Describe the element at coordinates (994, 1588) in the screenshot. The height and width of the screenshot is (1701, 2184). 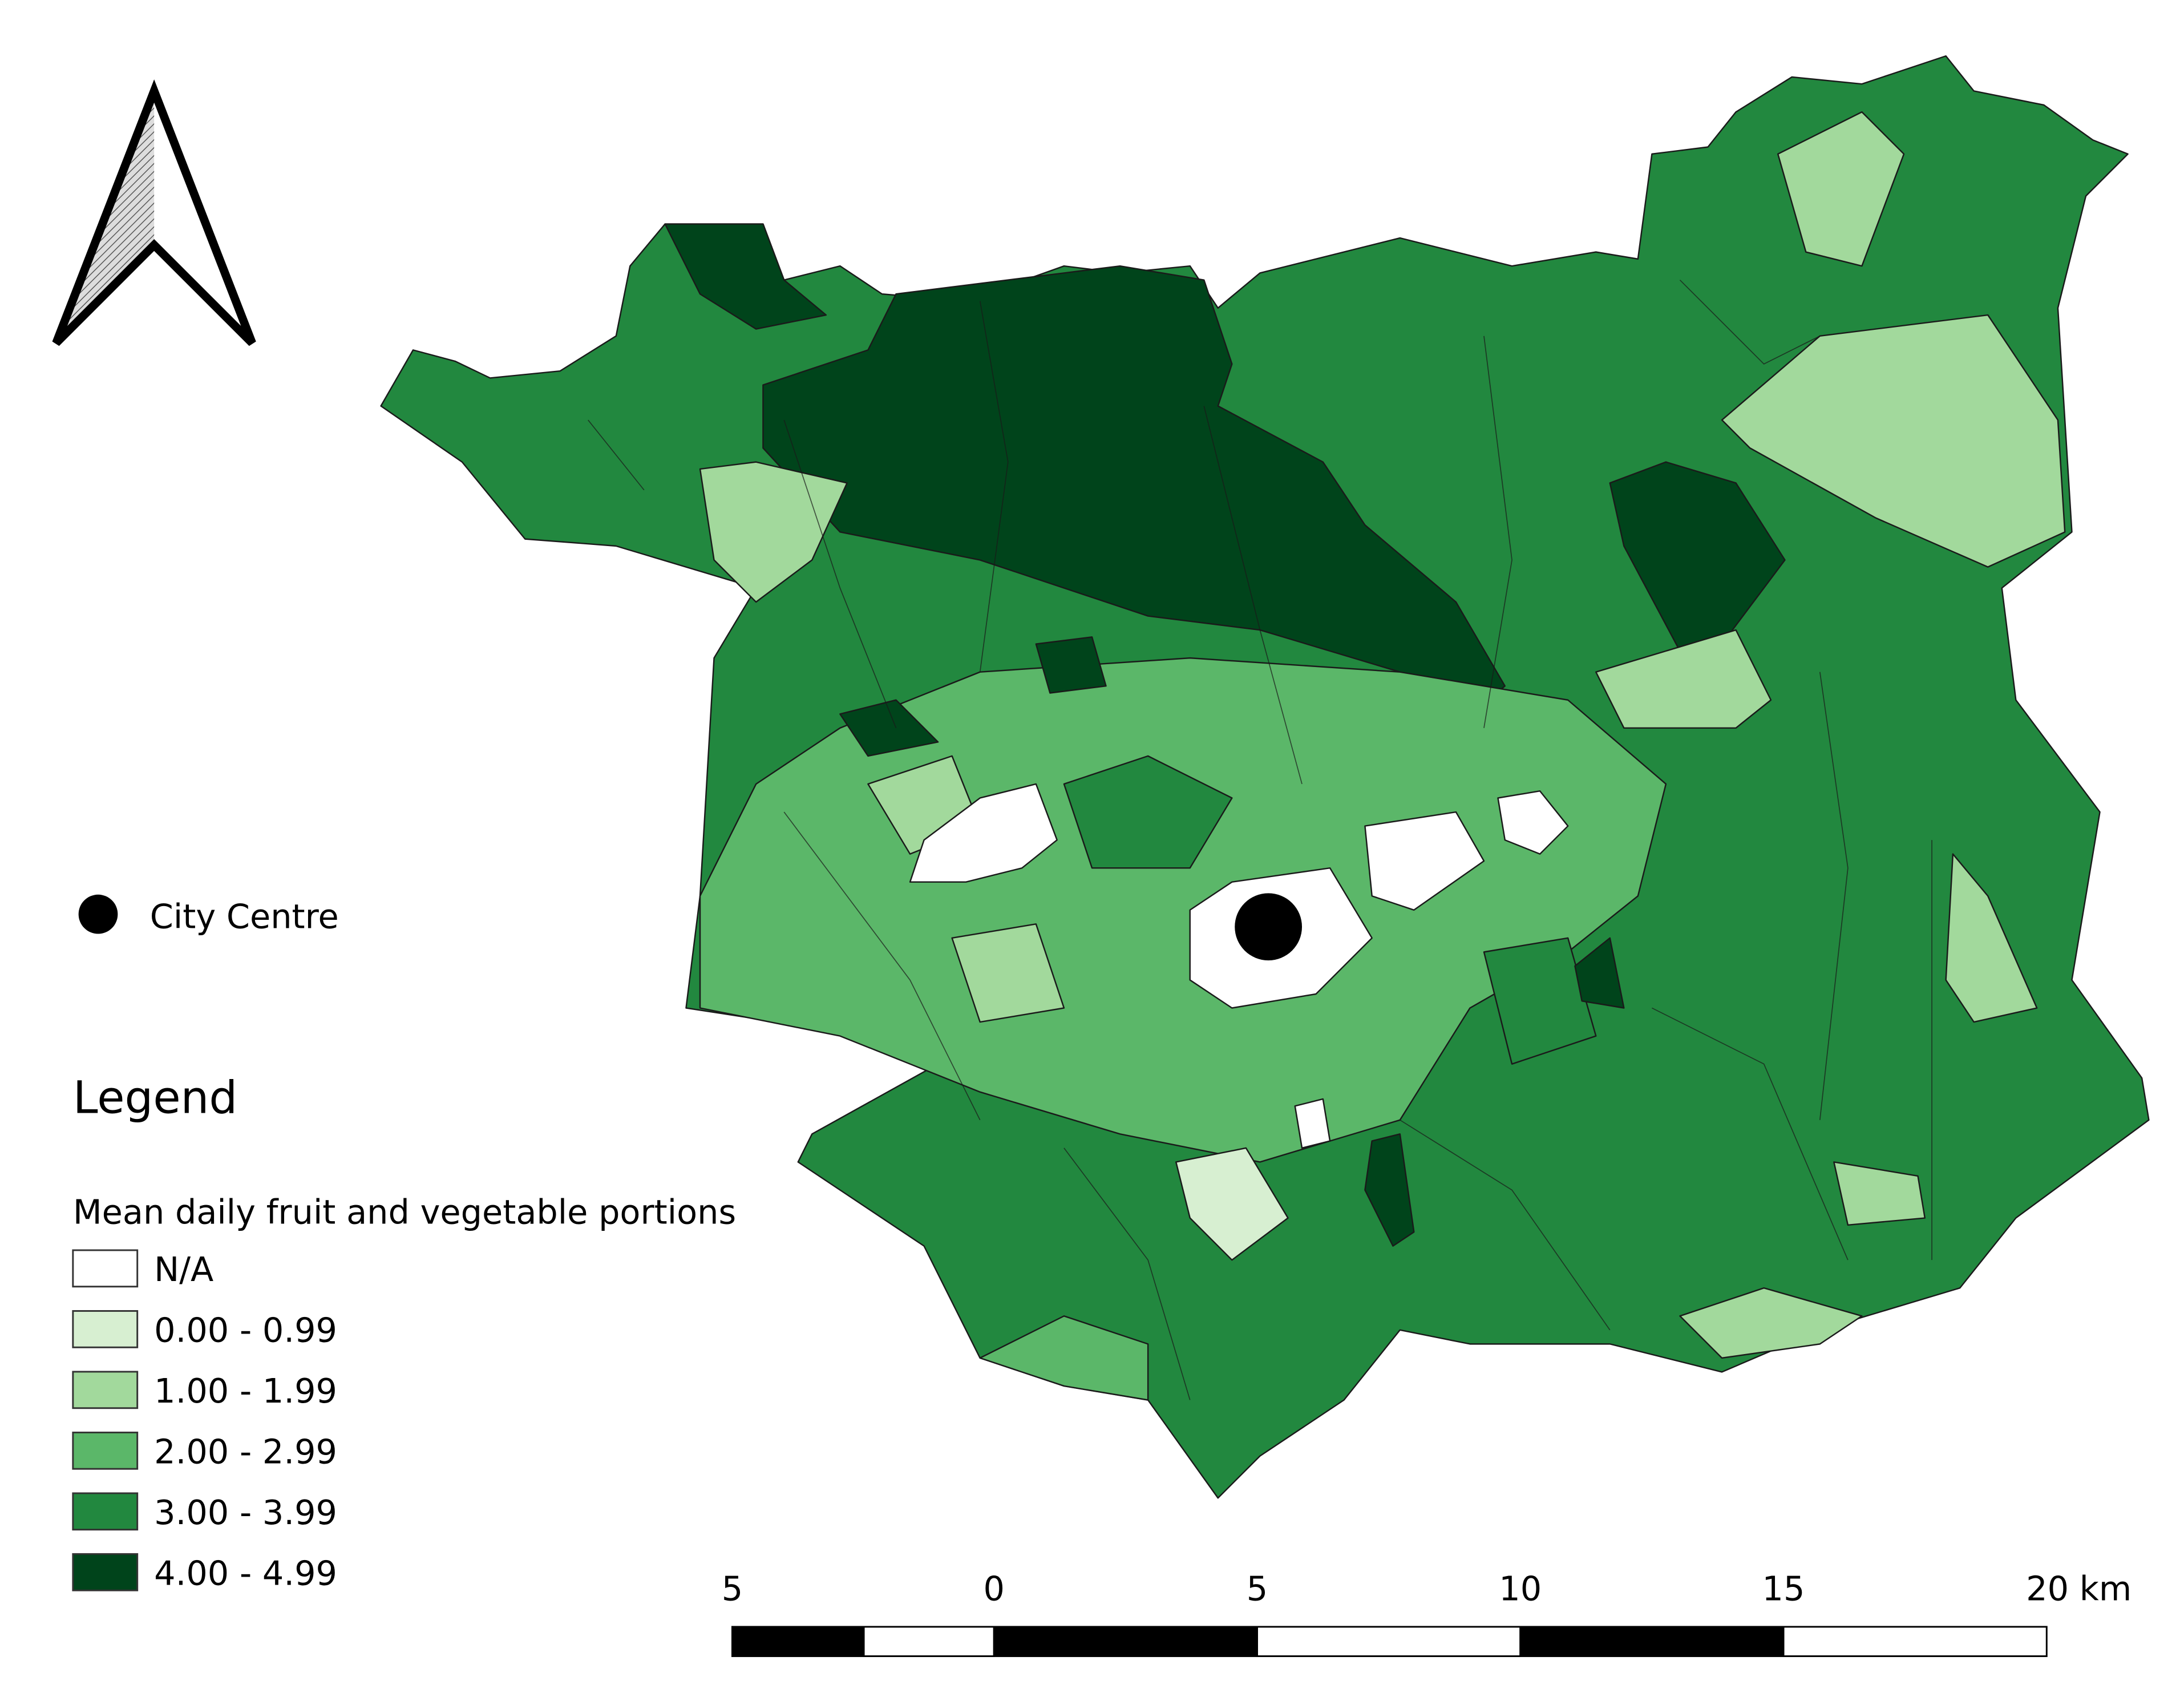
I see `scale-label: 0` at that location.